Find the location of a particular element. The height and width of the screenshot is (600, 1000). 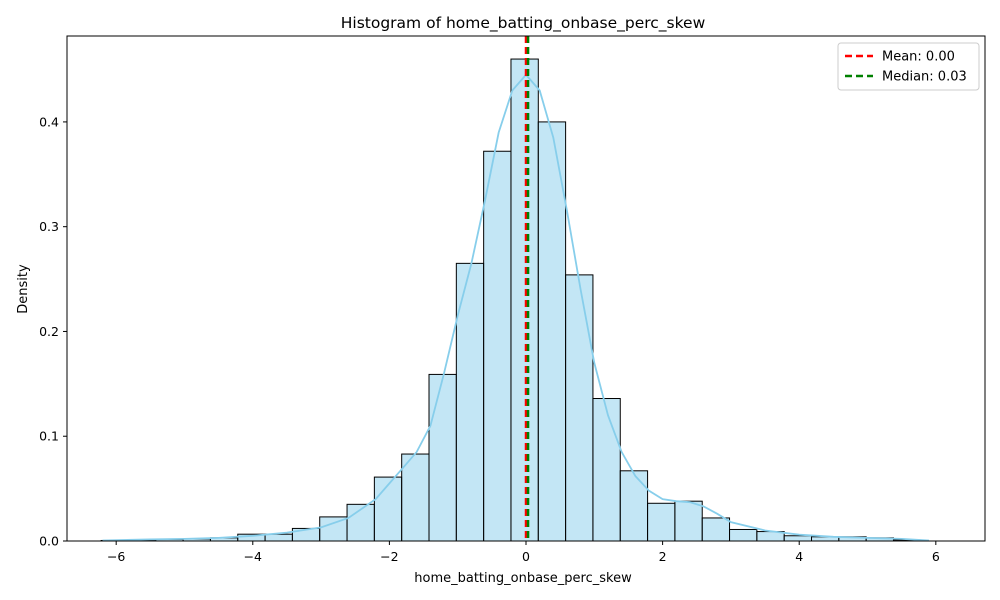

y-tick-label: 0.4 is located at coordinates (49, 121).